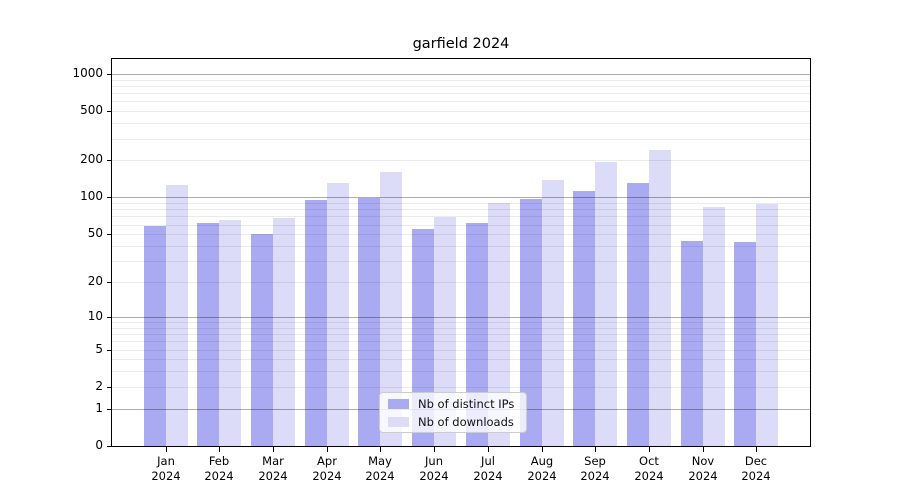  Describe the element at coordinates (398, 421) in the screenshot. I see `legend-swatch-downloads-icon` at that location.